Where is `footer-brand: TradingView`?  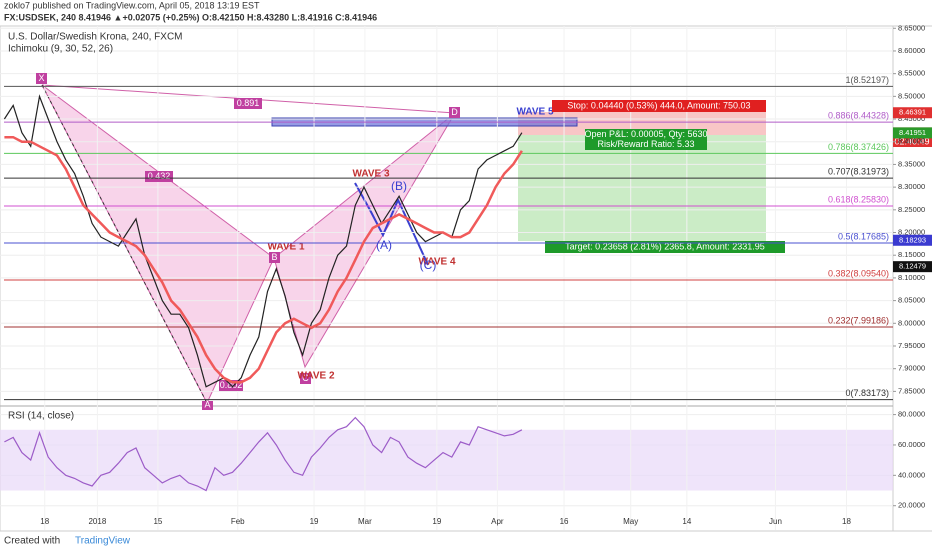 footer-brand: TradingView is located at coordinates (103, 541).